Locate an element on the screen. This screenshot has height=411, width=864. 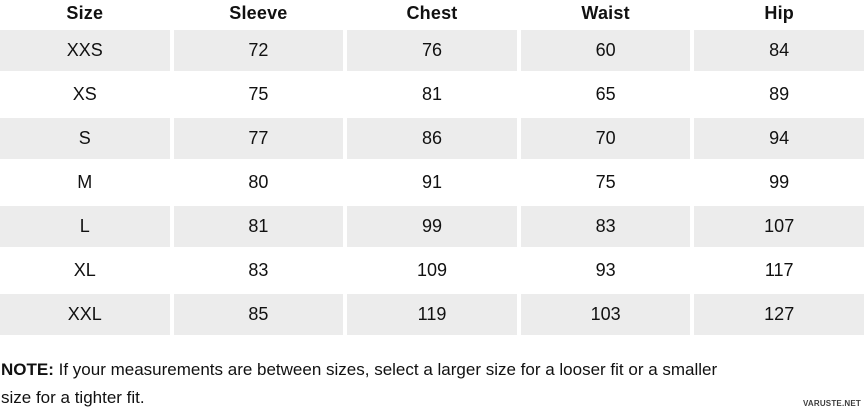
table-cell: XL is located at coordinates (84, 270).